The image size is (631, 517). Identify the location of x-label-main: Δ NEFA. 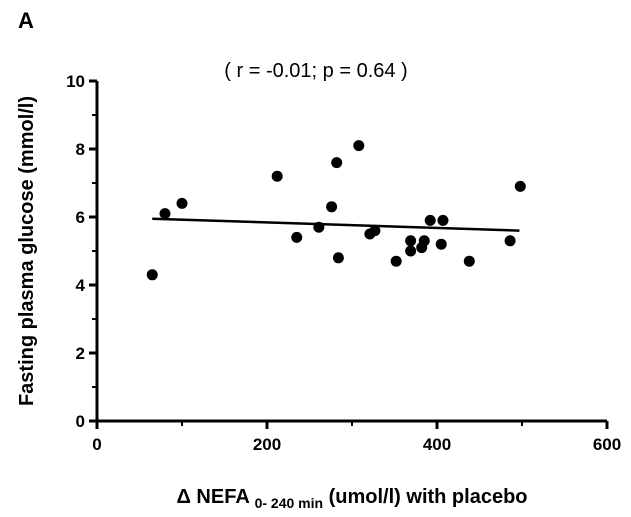
(212, 497).